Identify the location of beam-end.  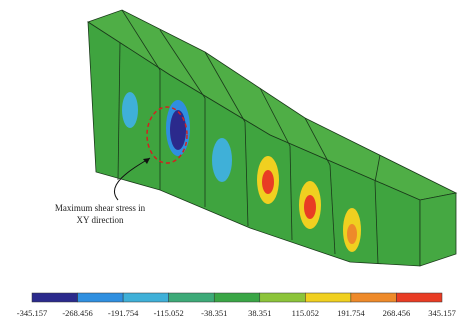
(438, 229).